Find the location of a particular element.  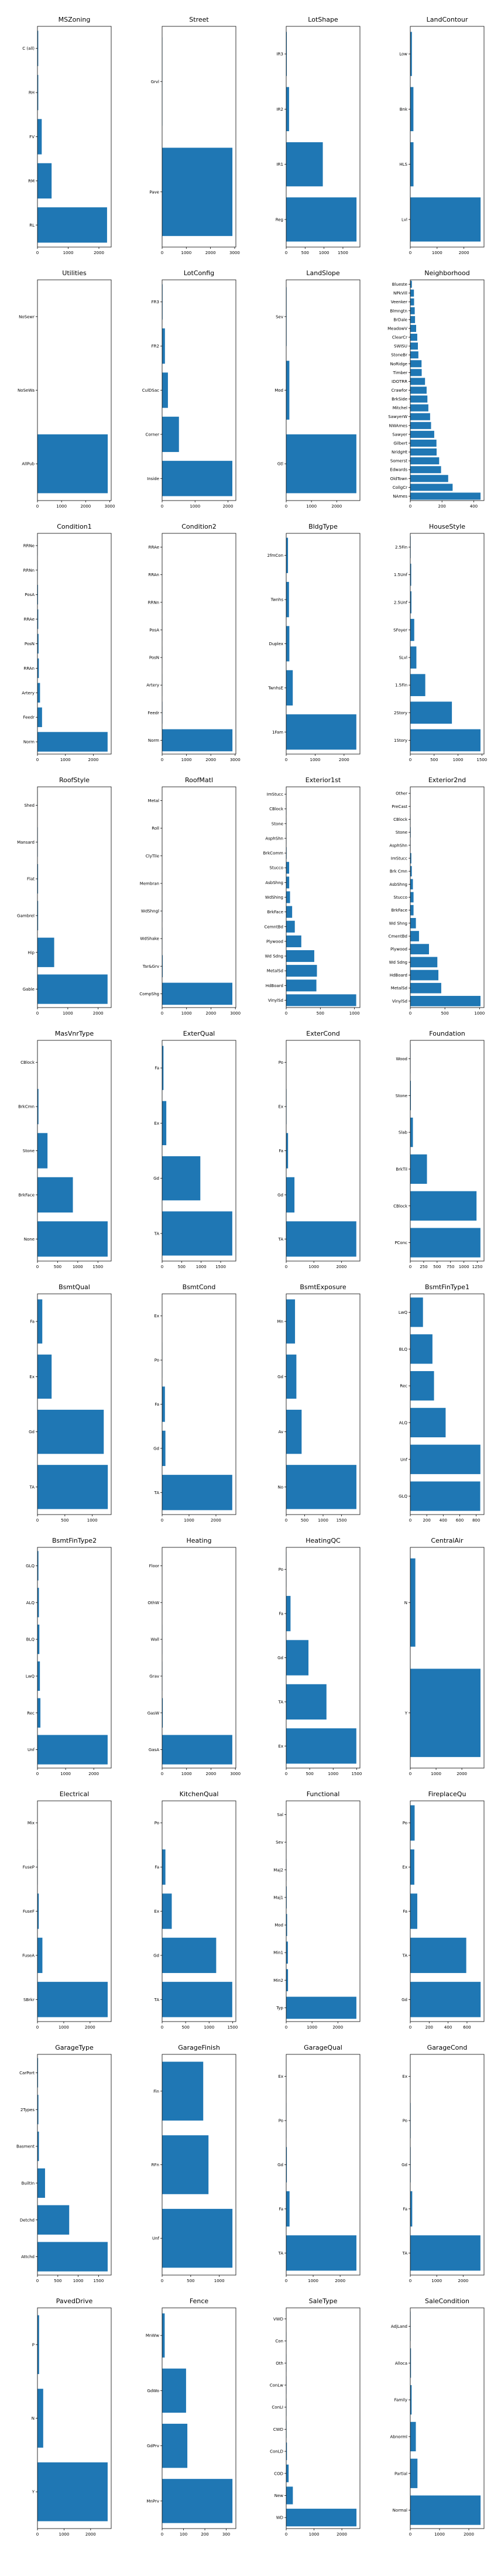

category-label: New is located at coordinates (279, 2495).